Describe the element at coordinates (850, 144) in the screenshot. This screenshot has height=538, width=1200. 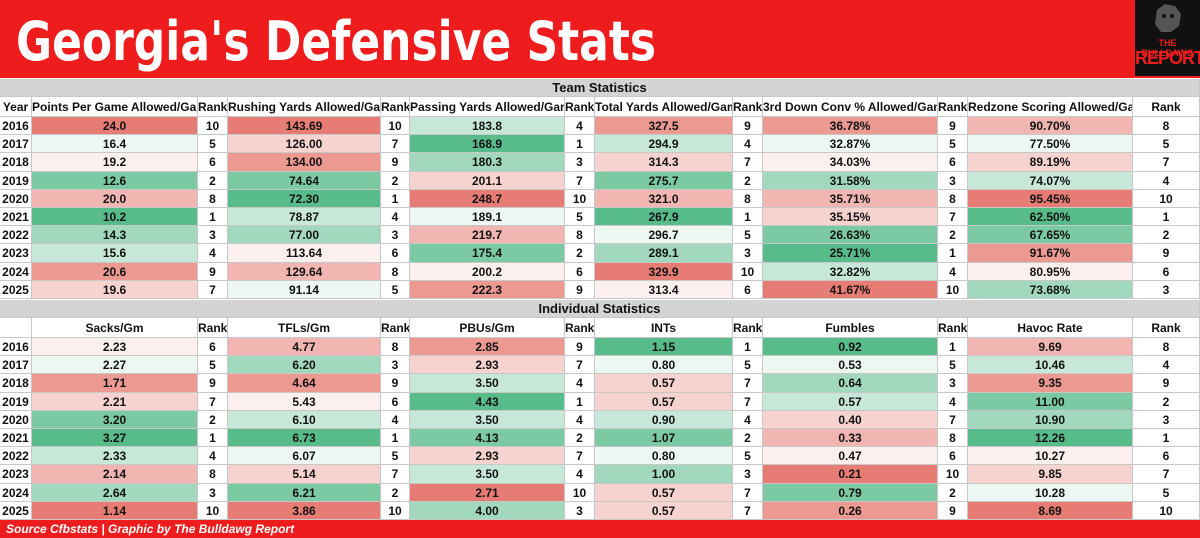
I see `stat-cell: 32.87%` at that location.